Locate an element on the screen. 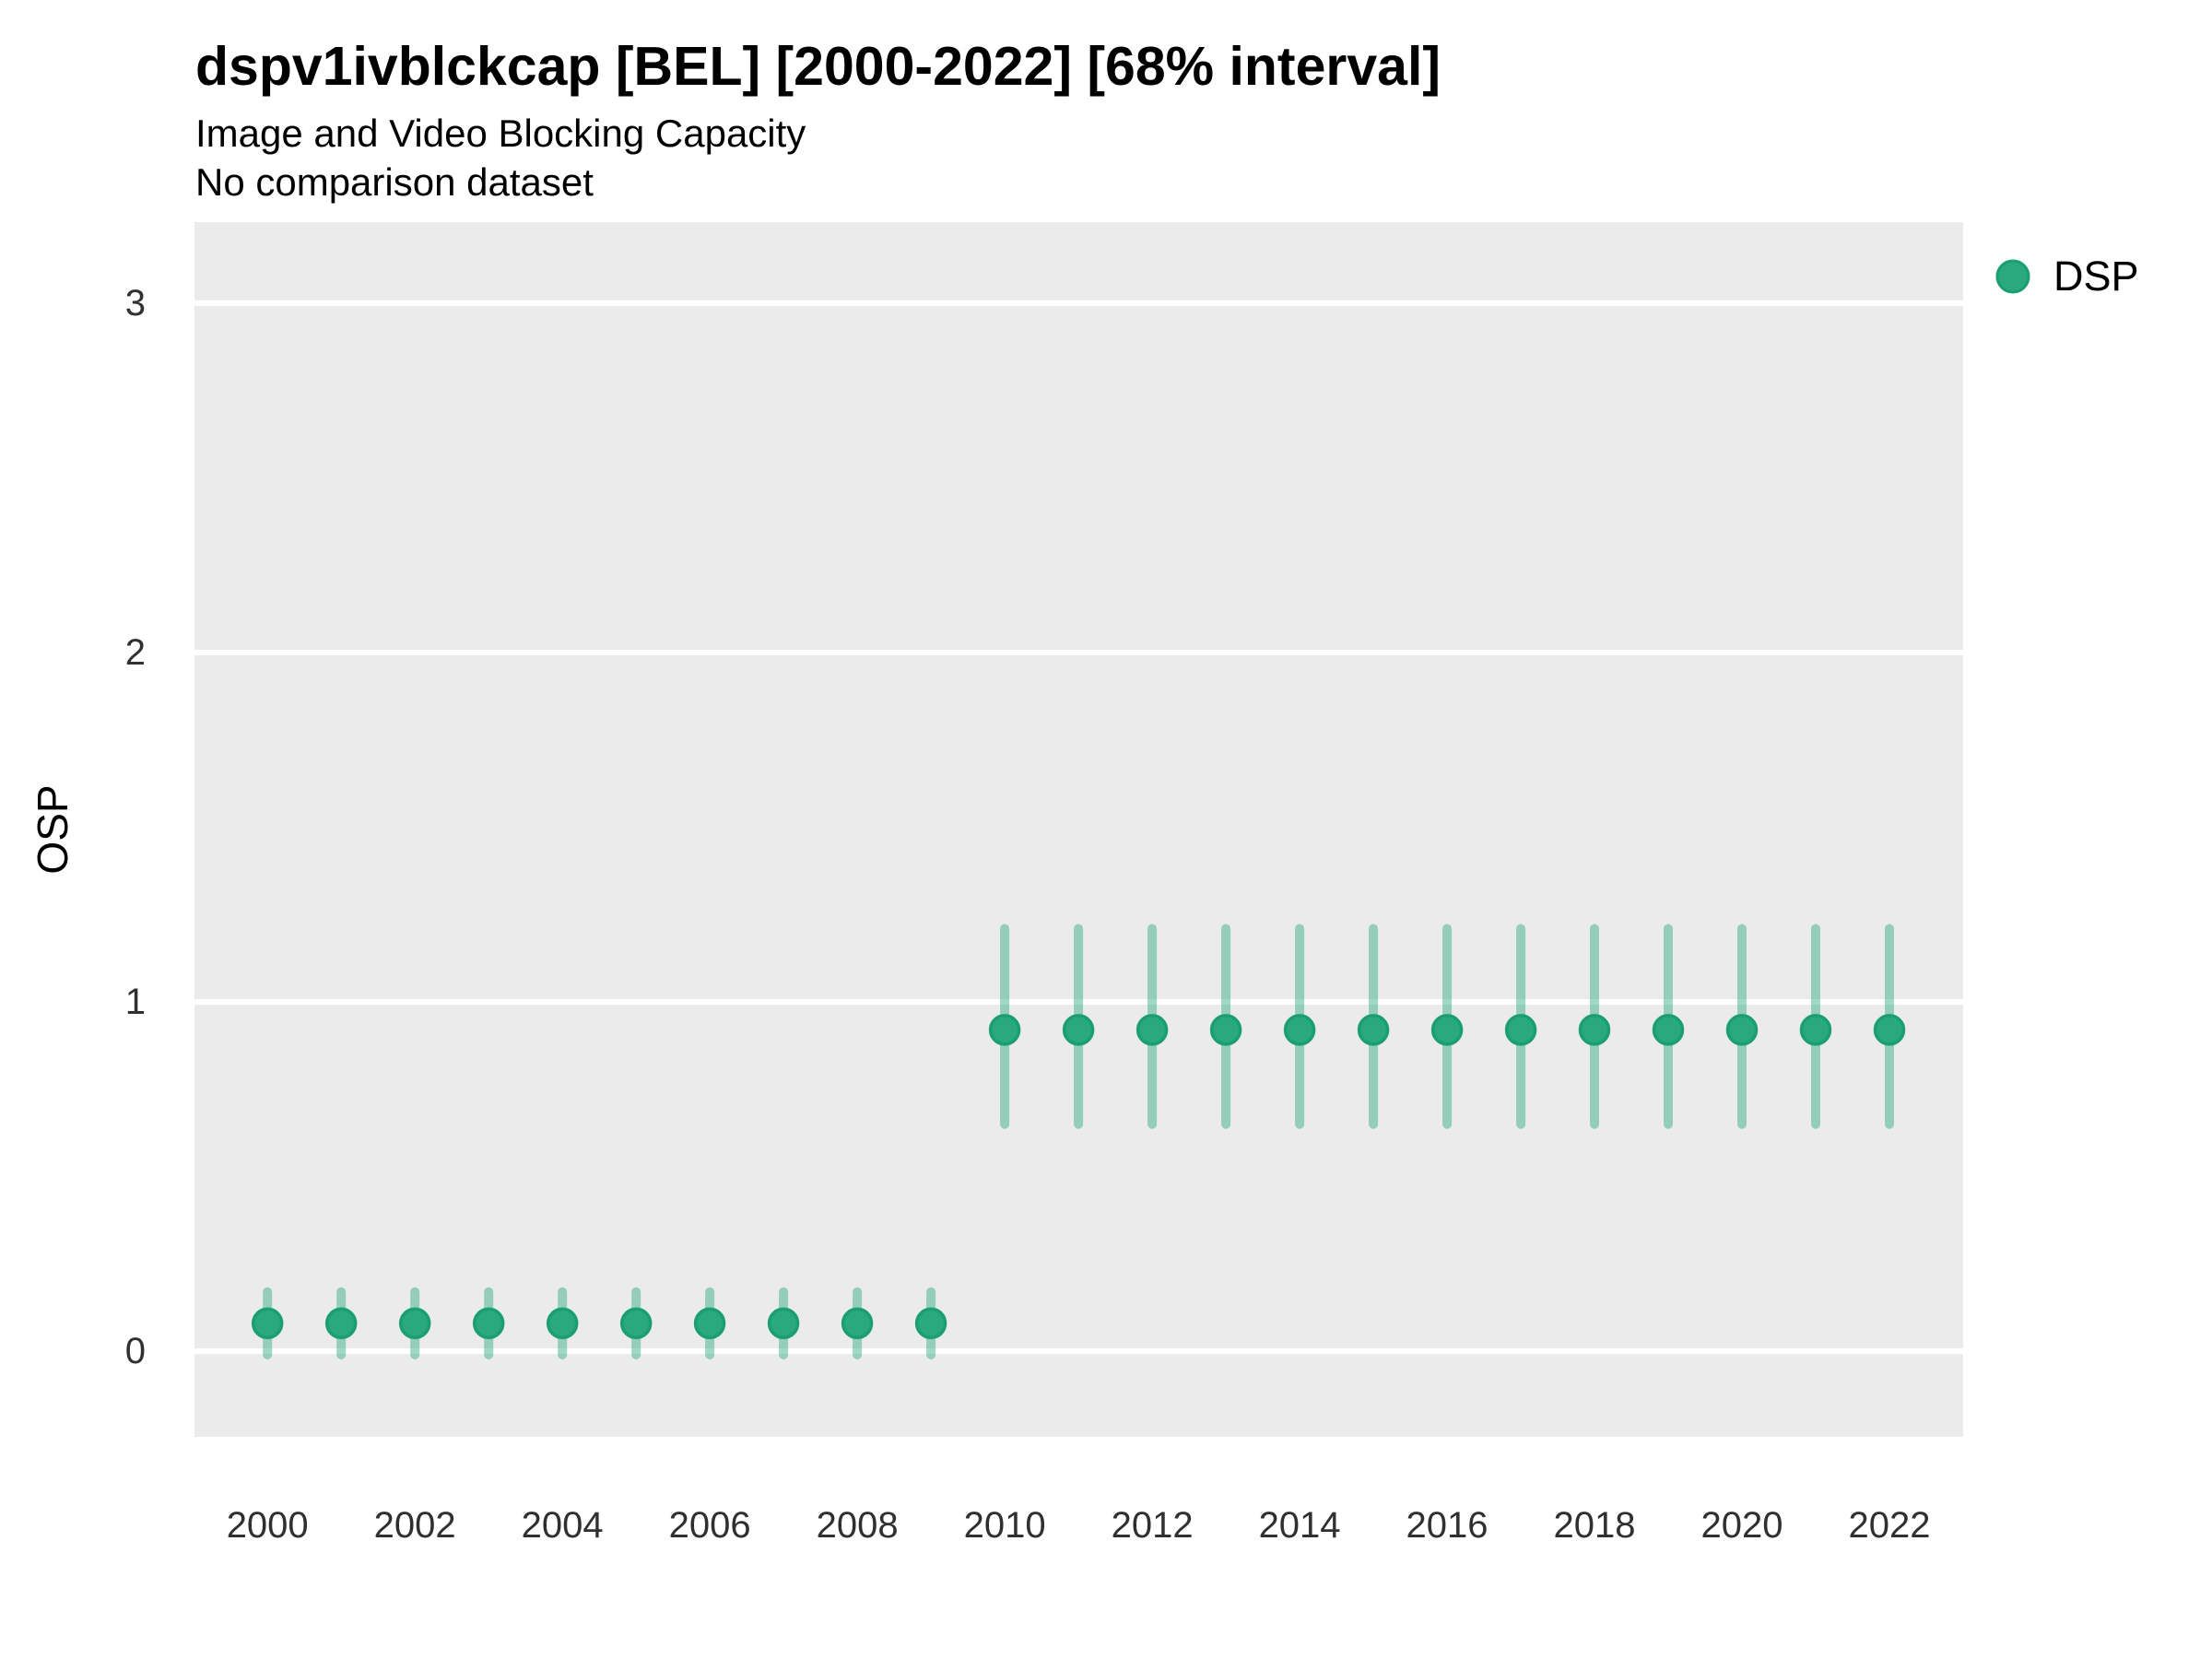  legend: DSP is located at coordinates (2095, 276).